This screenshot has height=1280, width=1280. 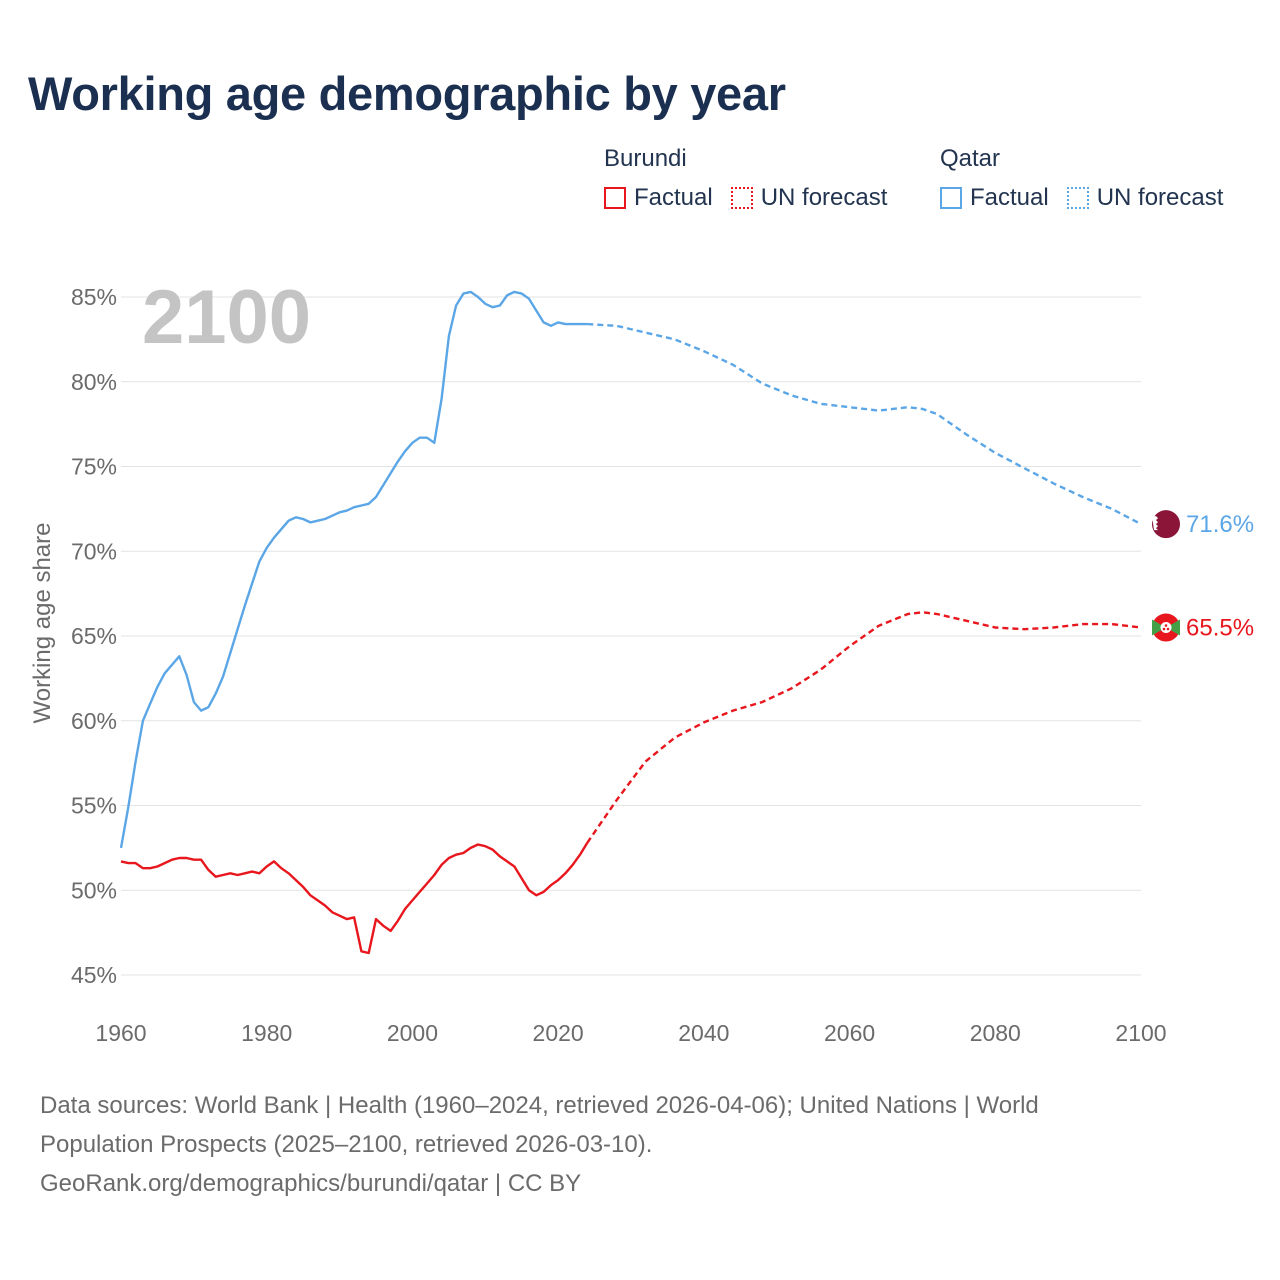 What do you see at coordinates (1166, 627) in the screenshot?
I see `burundi-flag-icon` at bounding box center [1166, 627].